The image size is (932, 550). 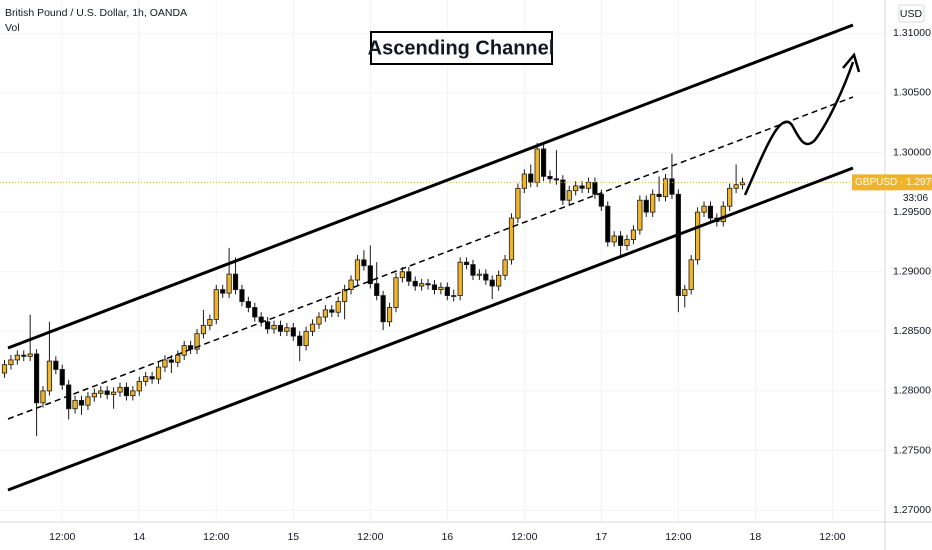 What do you see at coordinates (461, 48) in the screenshot?
I see `chart-title: Ascending Channel` at bounding box center [461, 48].